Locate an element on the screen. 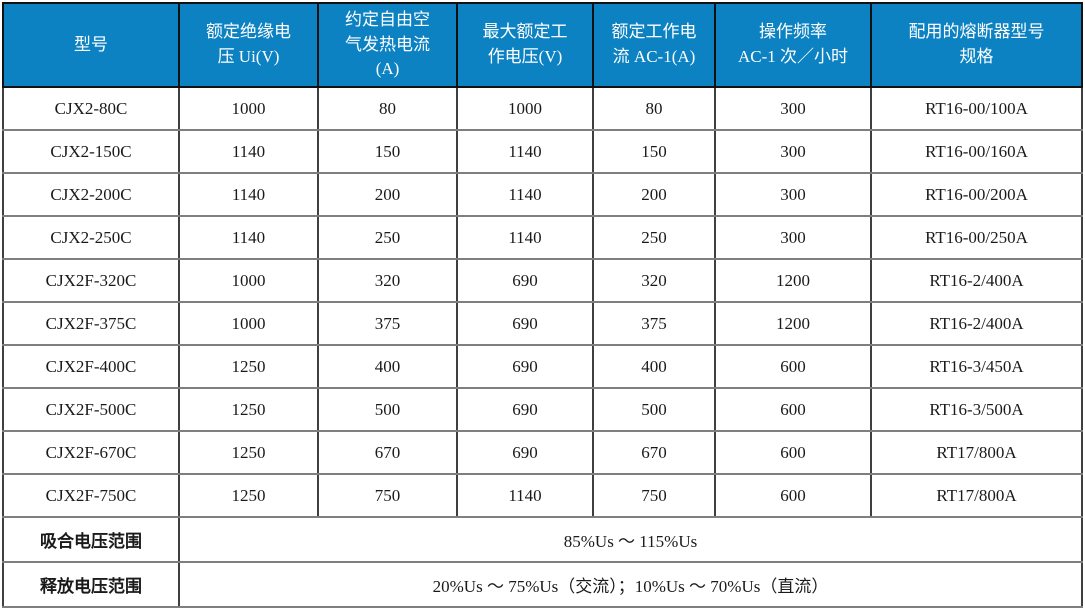 This screenshot has height=612, width=1085. table-row: CJX2F-750C 1250 750 1140 750 600 RT17/800A is located at coordinates (542, 495).